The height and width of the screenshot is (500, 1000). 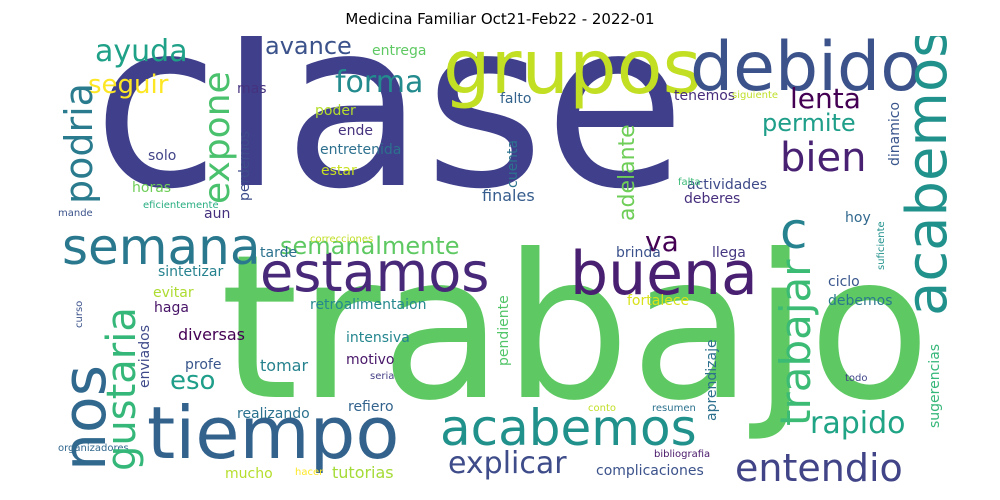 I want to click on word-curso: curso, so click(x=79, y=314).